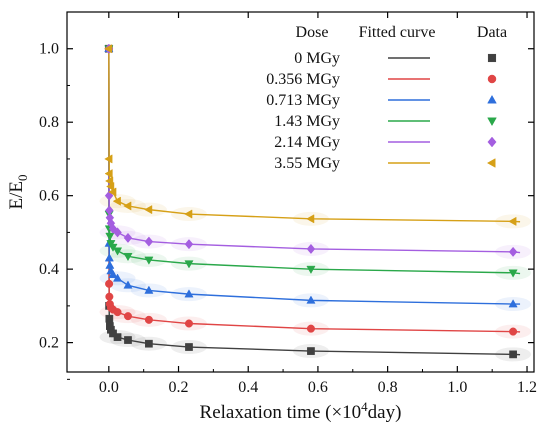  I want to click on y-tick-label: 0.6, so click(49, 196).